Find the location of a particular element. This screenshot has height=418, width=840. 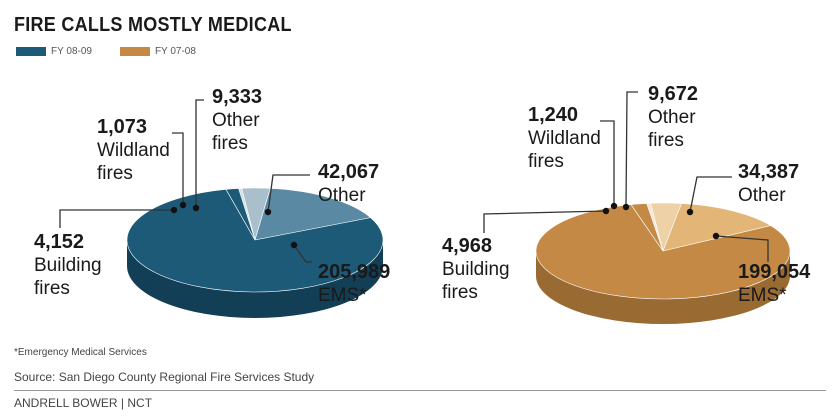

slice-label-wildland-fires: 1,073 Wildland fires is located at coordinates (133, 150).